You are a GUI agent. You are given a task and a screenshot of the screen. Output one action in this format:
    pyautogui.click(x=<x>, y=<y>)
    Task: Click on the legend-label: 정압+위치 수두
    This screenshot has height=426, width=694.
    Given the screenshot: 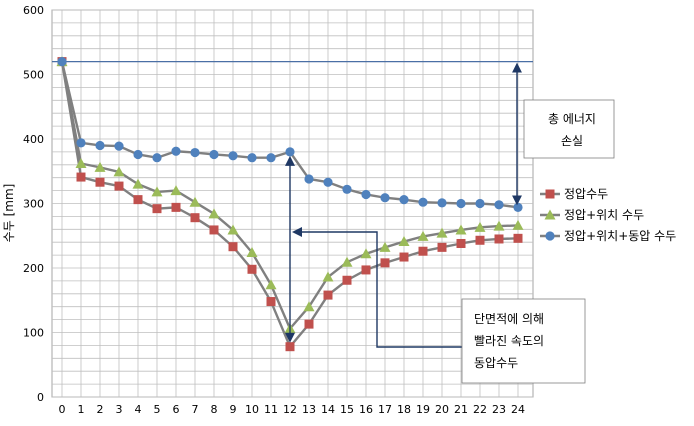 What is the action you would take?
    pyautogui.click(x=604, y=215)
    